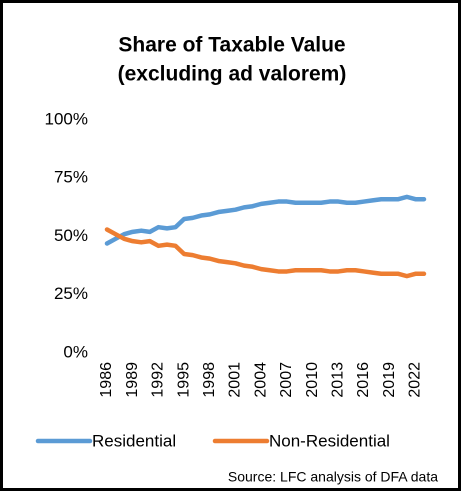 Image resolution: width=461 pixels, height=491 pixels. Describe the element at coordinates (183, 380) in the screenshot. I see `x-tick-label: 1995` at that location.